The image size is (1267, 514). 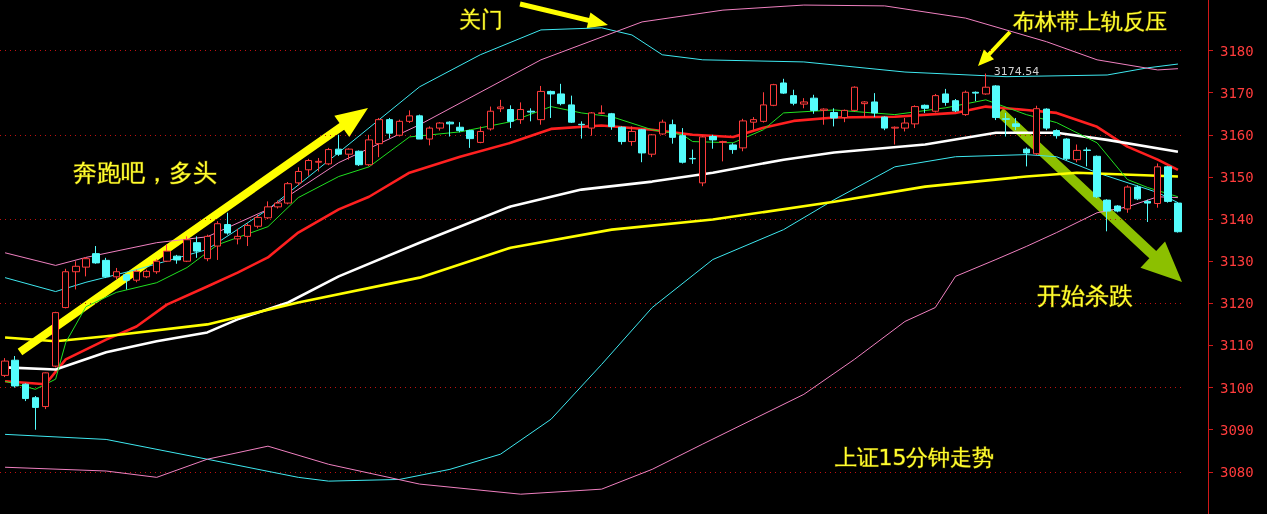 I want to click on annotation: 3174.54, so click(x=1016, y=71).